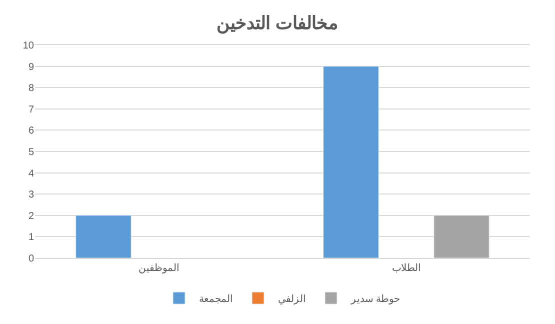  I want to click on legend-label: حوطة سدير, so click(375, 299).